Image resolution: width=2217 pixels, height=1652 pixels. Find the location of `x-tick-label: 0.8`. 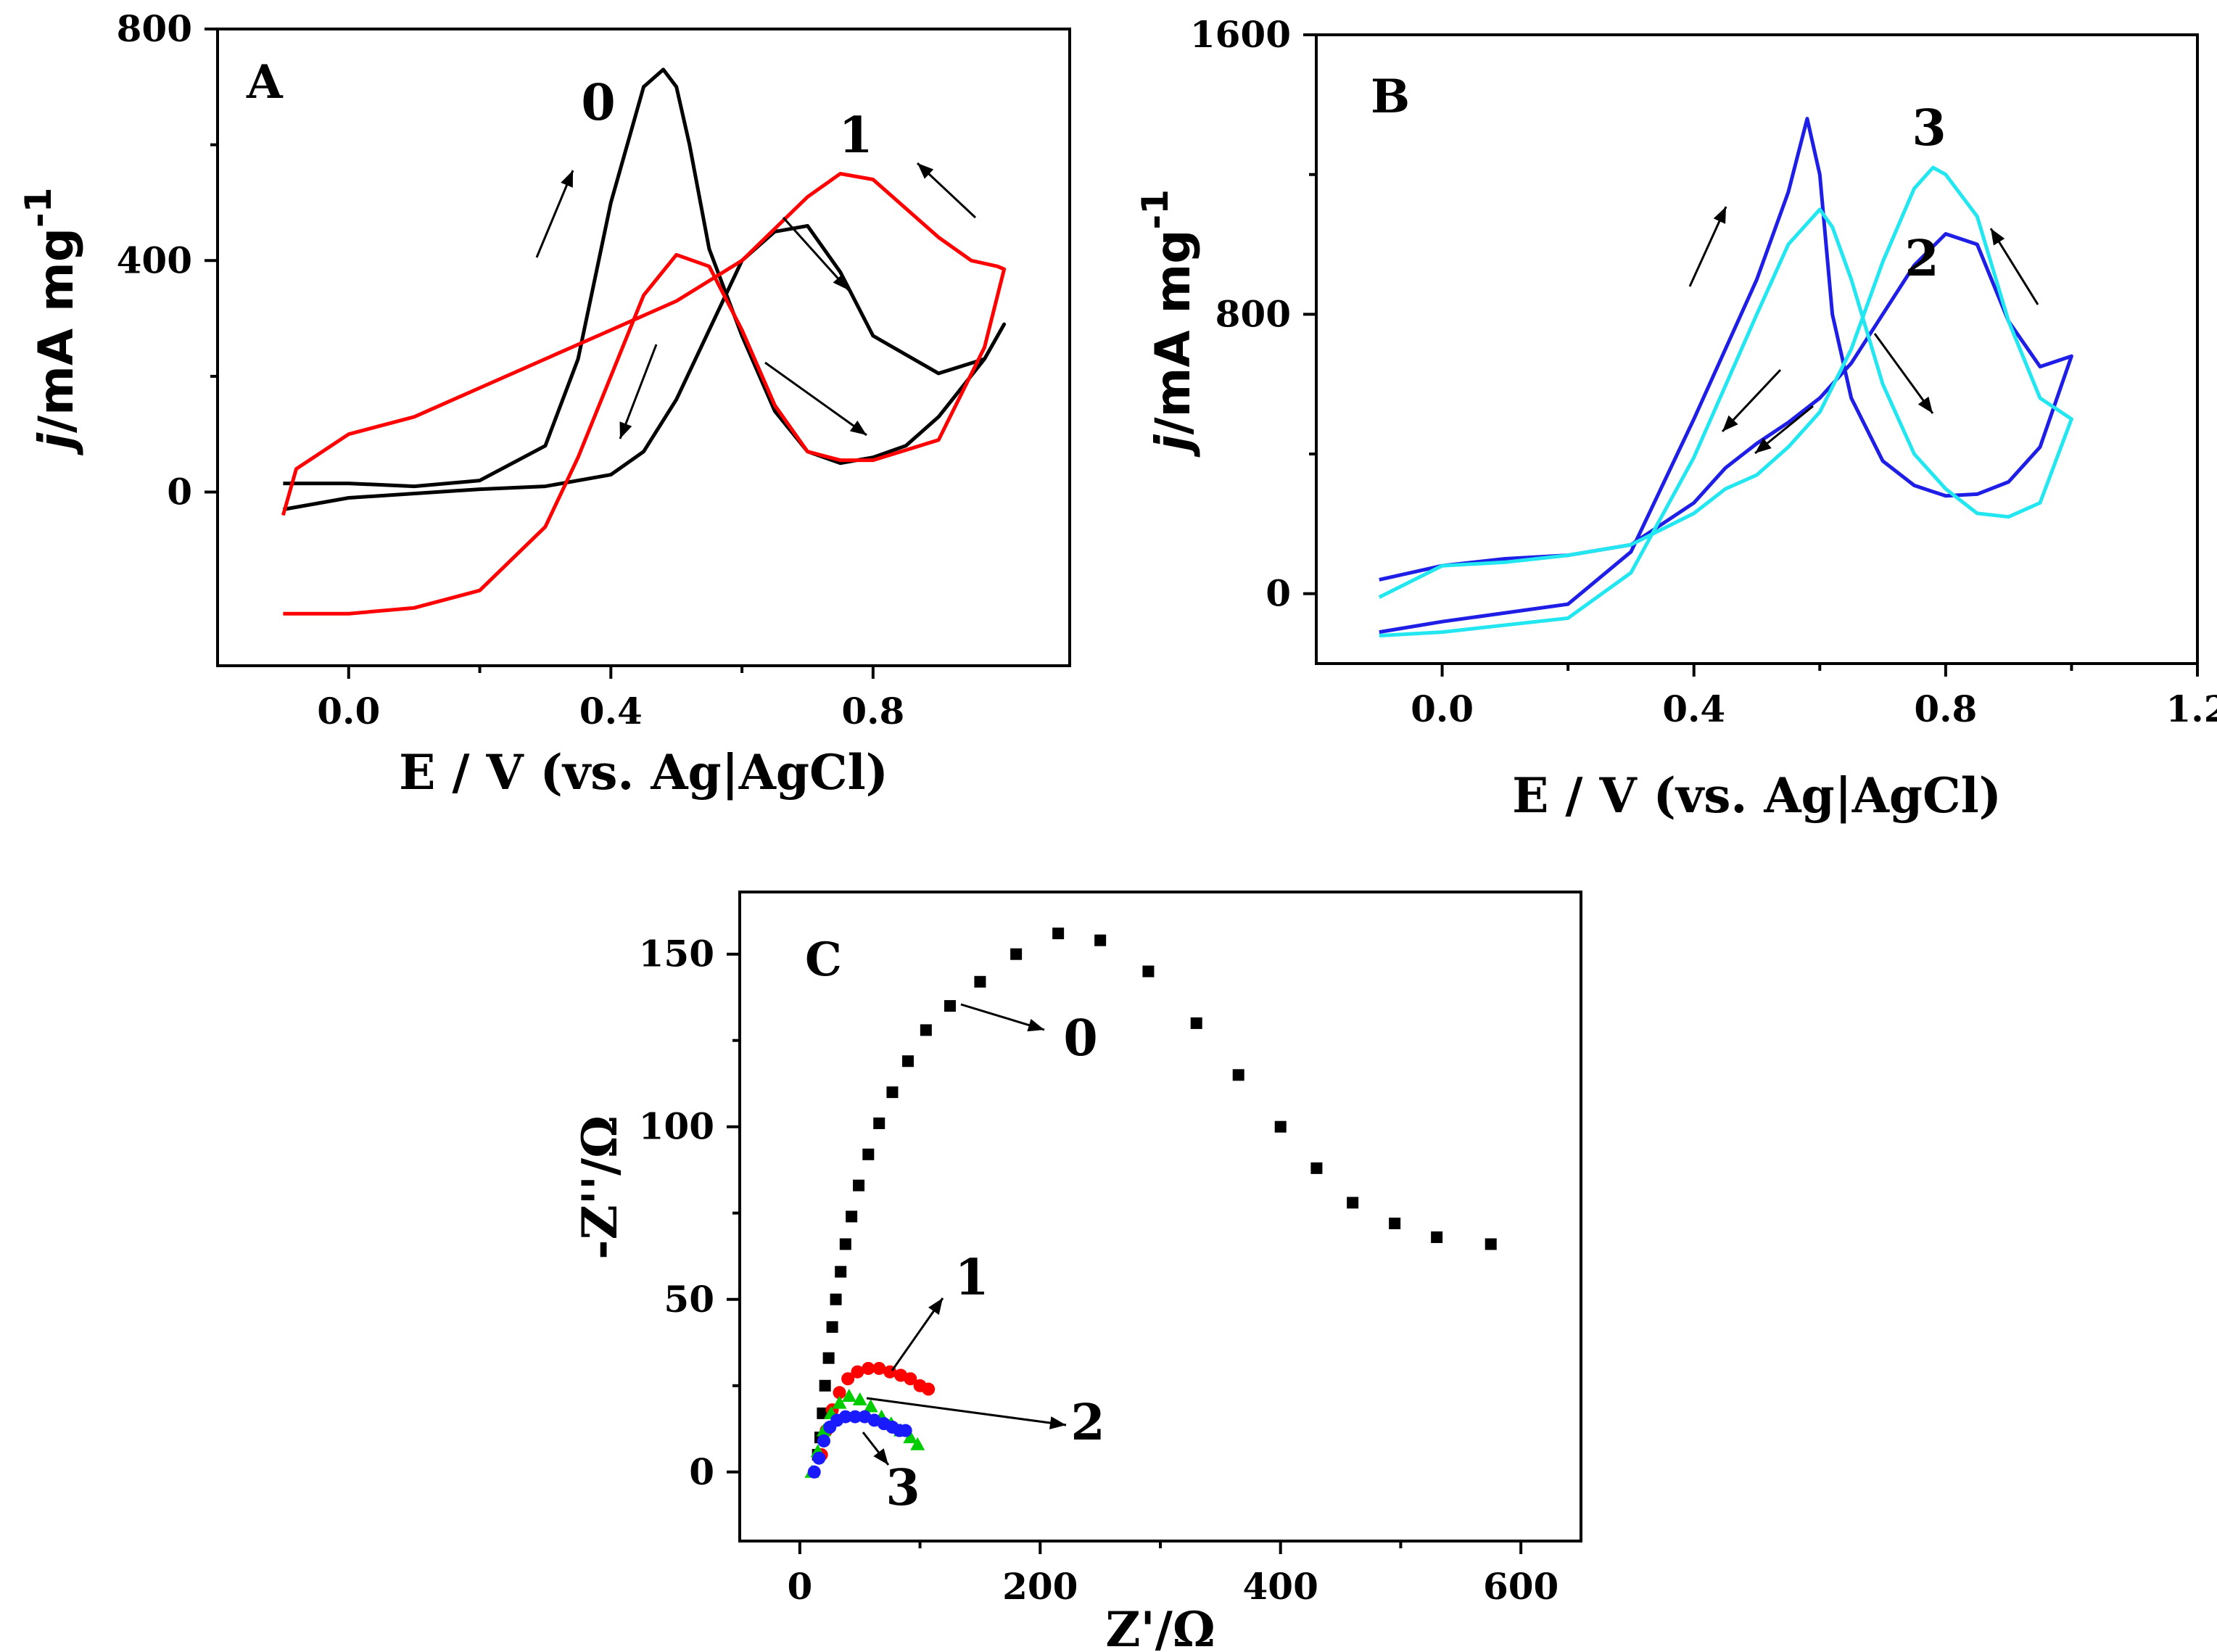

x-tick-label: 0.8 is located at coordinates (873, 711).